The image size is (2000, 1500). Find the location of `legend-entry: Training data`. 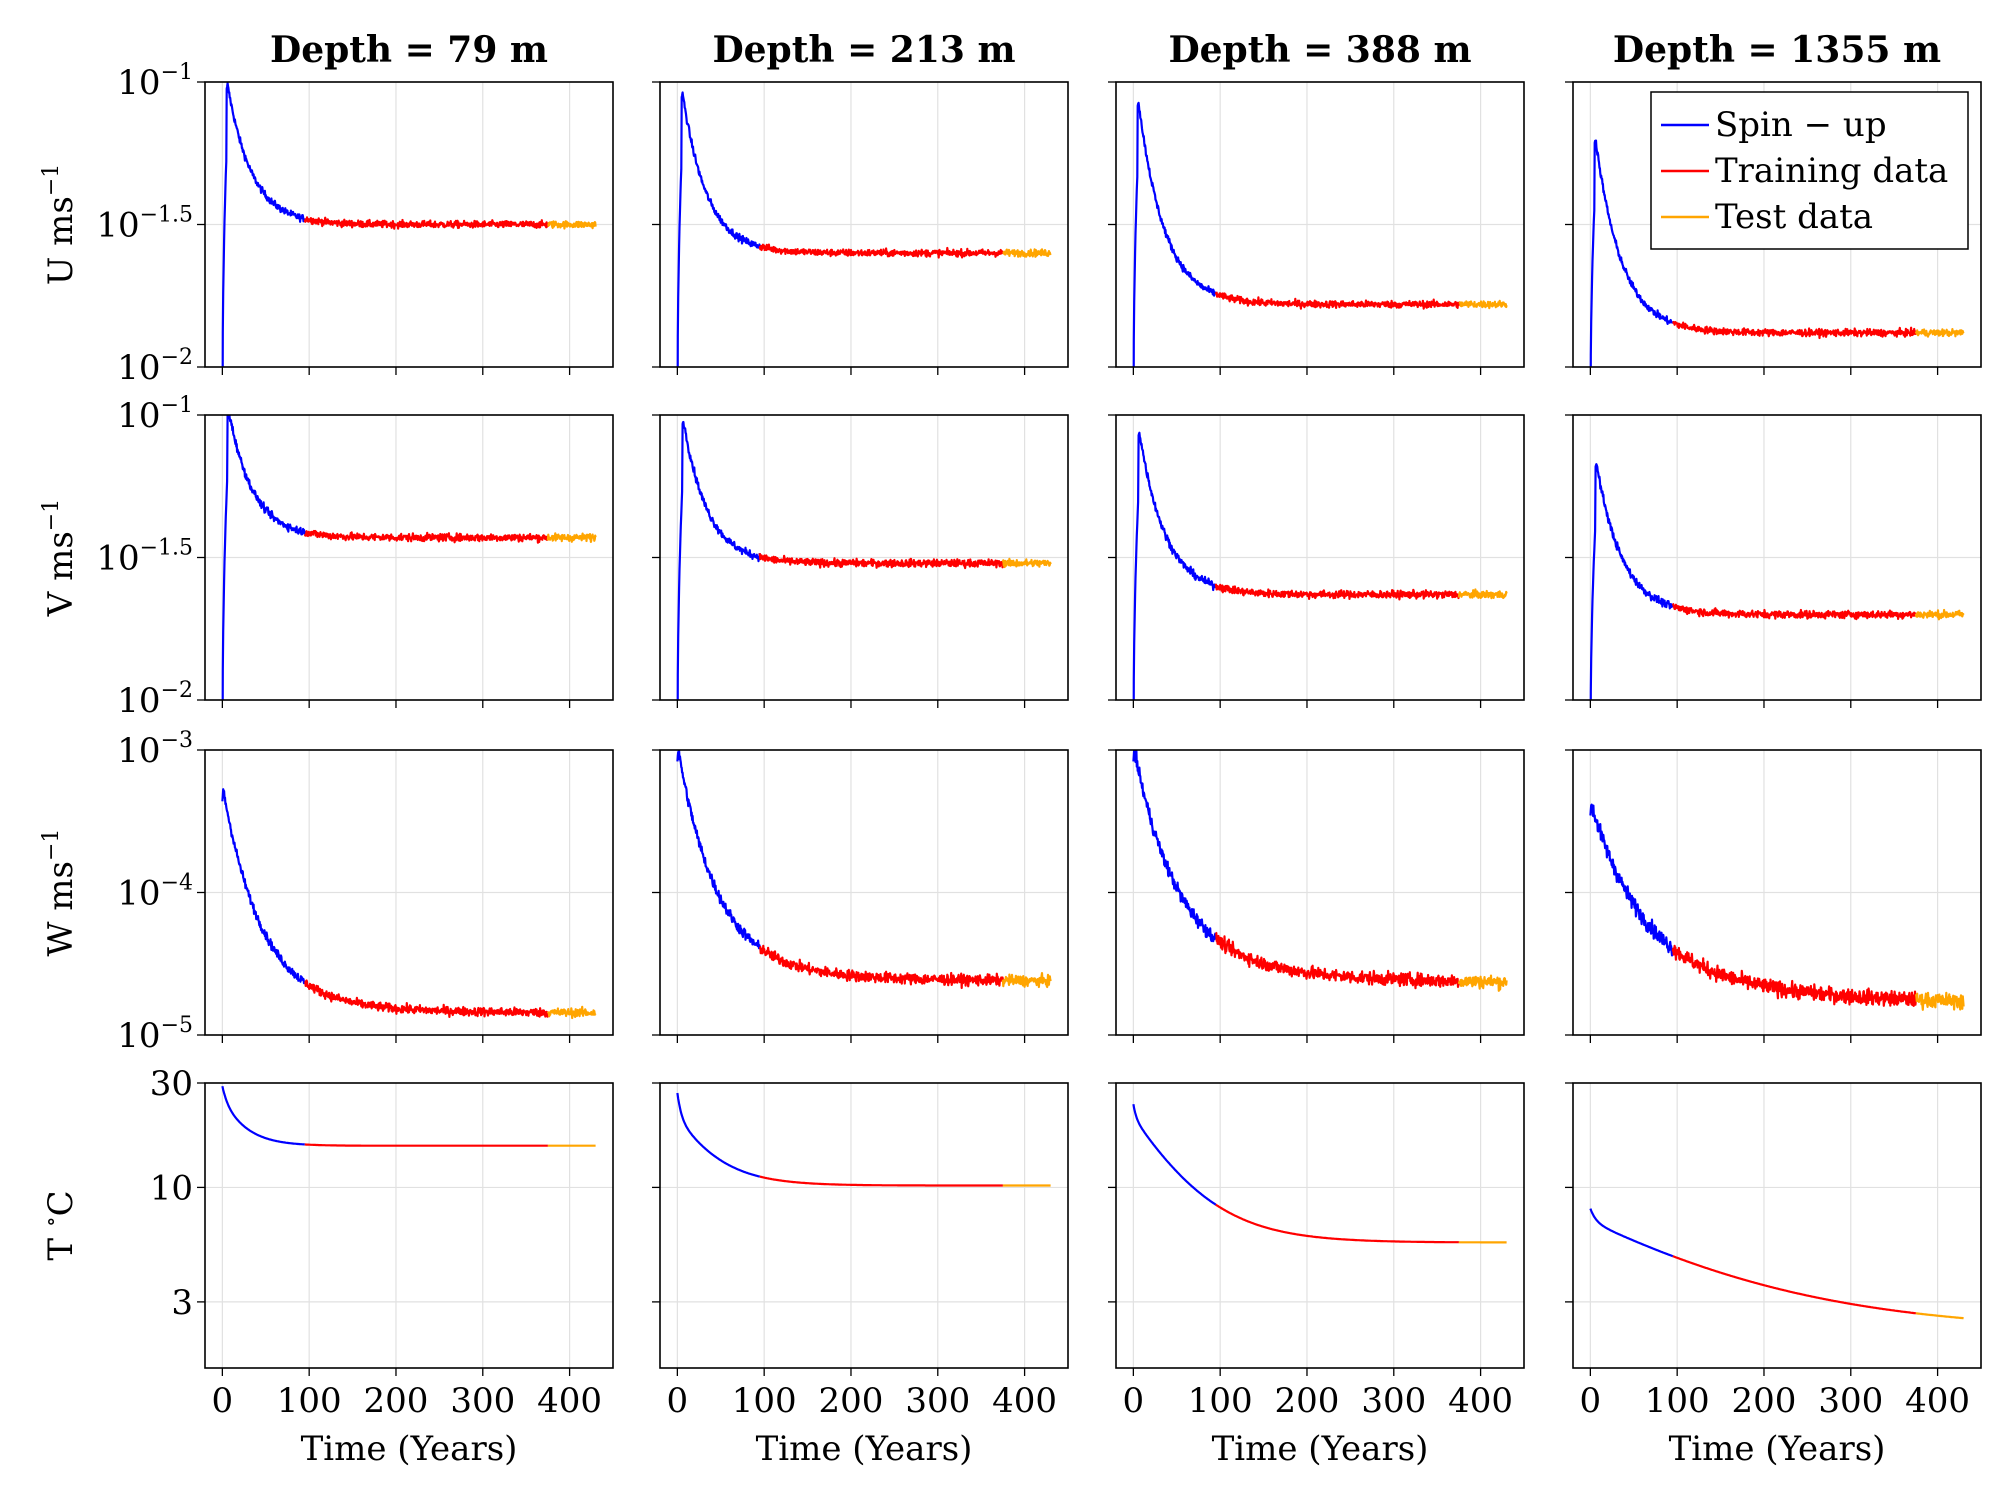

legend-entry: Training data is located at coordinates (1831, 171).